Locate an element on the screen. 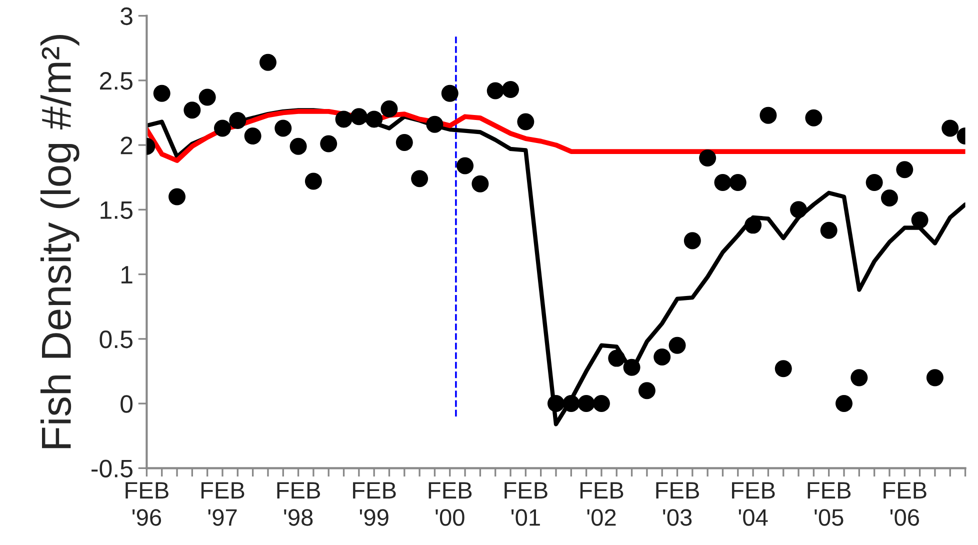  x-tick-label: FEB '02 is located at coordinates (602, 504).